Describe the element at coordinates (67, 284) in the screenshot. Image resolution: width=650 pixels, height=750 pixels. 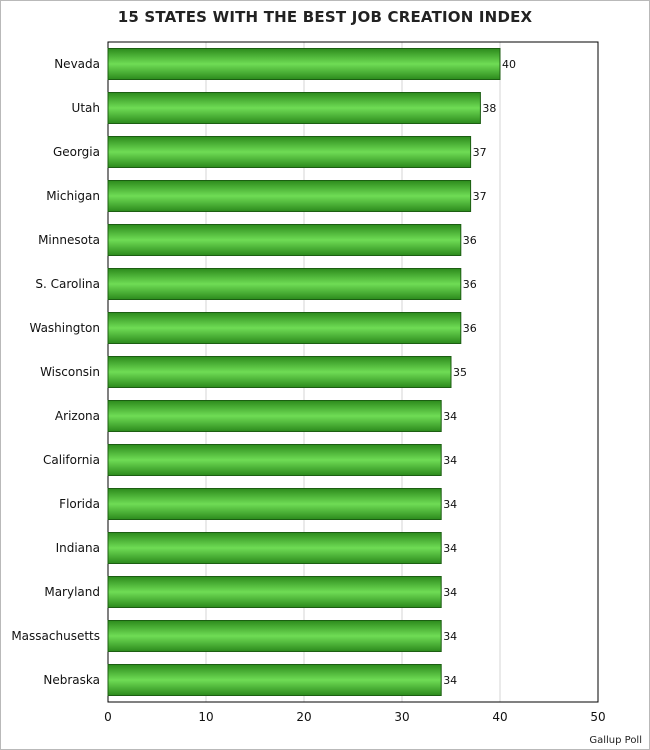
I see `category-label: S. Carolina` at that location.